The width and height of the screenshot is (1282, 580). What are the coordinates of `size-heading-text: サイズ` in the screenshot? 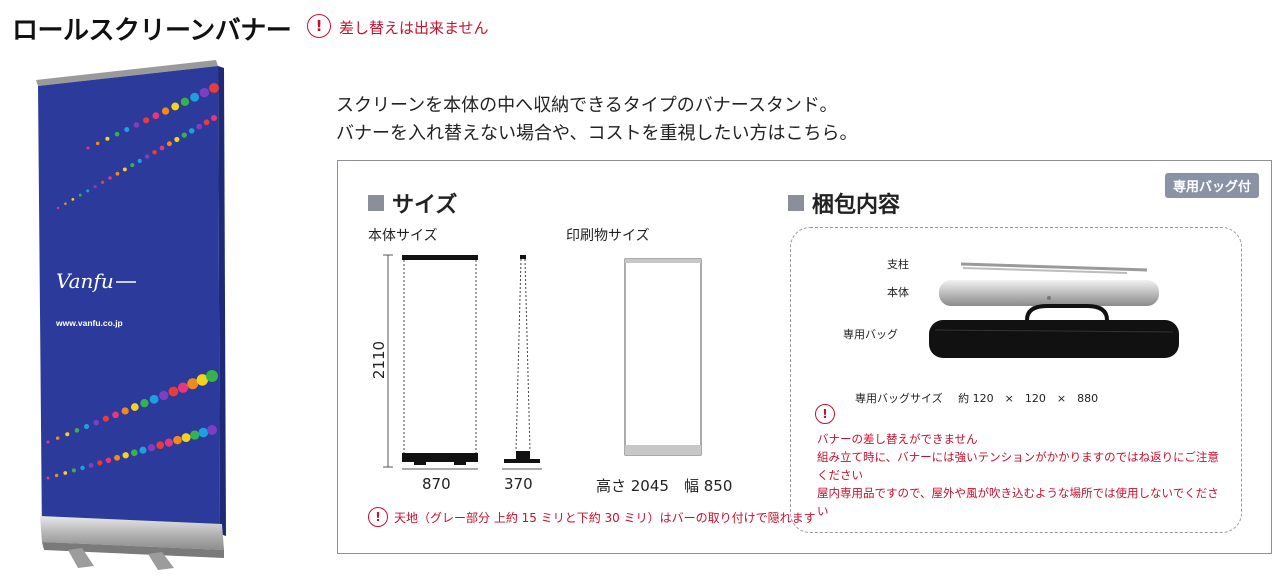 It's located at (425, 205).